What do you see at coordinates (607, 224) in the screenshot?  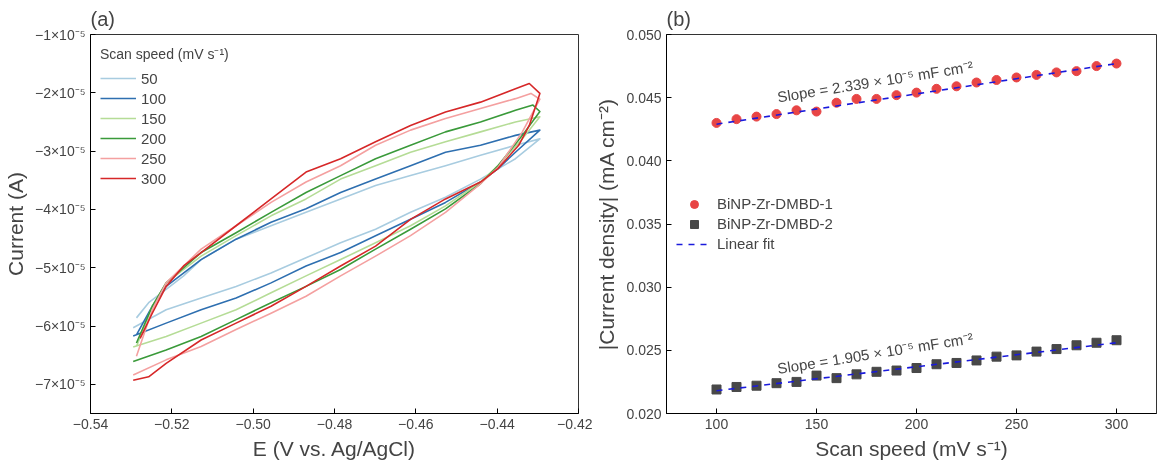 I see `y-axis-title: |Current density| (mA cm⁻²)` at bounding box center [607, 224].